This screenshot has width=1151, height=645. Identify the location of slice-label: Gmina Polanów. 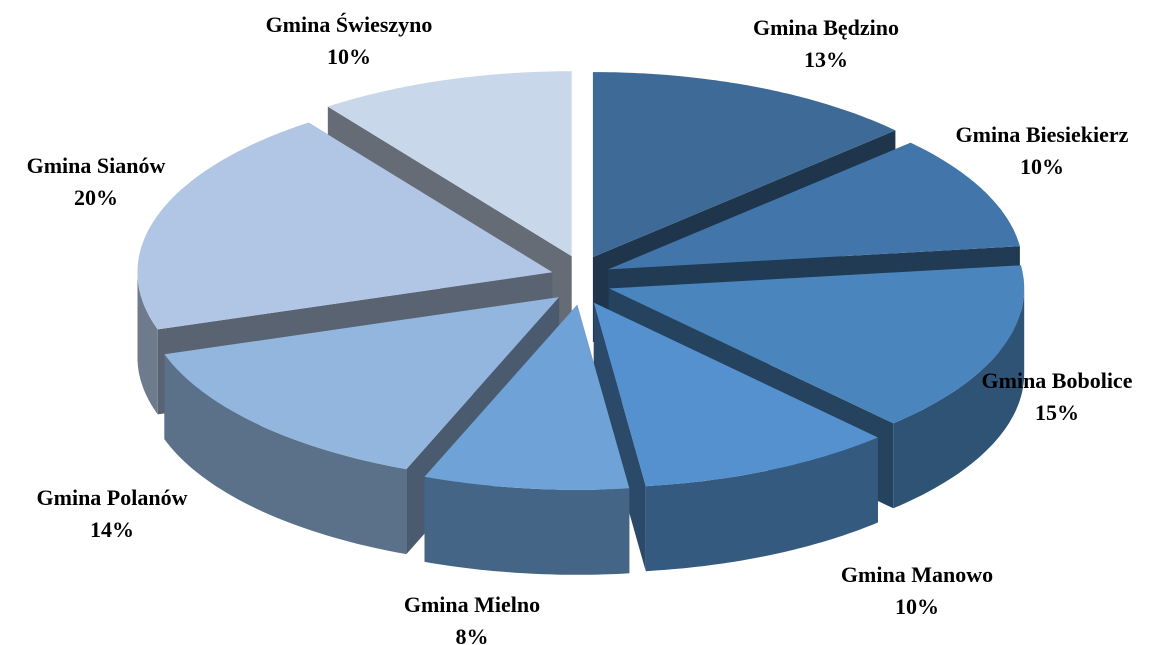
(112, 497).